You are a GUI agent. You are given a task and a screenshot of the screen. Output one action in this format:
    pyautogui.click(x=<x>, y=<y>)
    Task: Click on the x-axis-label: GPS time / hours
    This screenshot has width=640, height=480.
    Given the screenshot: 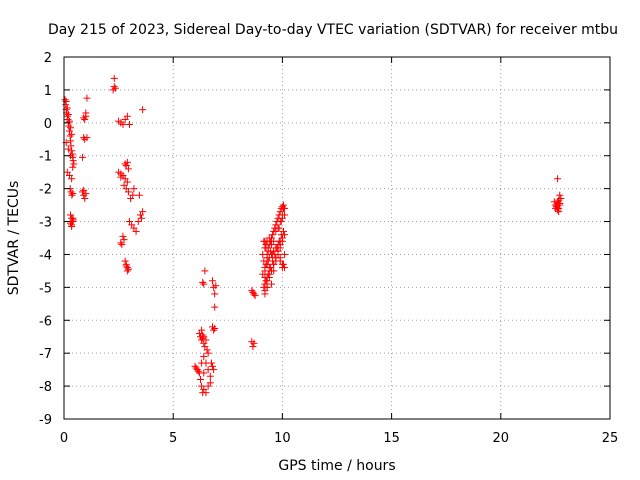 What is the action you would take?
    pyautogui.click(x=336, y=466)
    